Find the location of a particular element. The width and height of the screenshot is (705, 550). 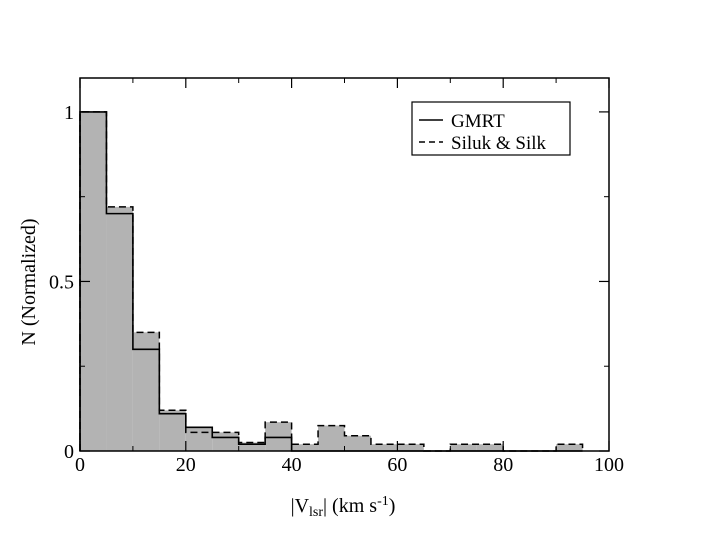

y-tick-label: 0.5 is located at coordinates (61, 282).